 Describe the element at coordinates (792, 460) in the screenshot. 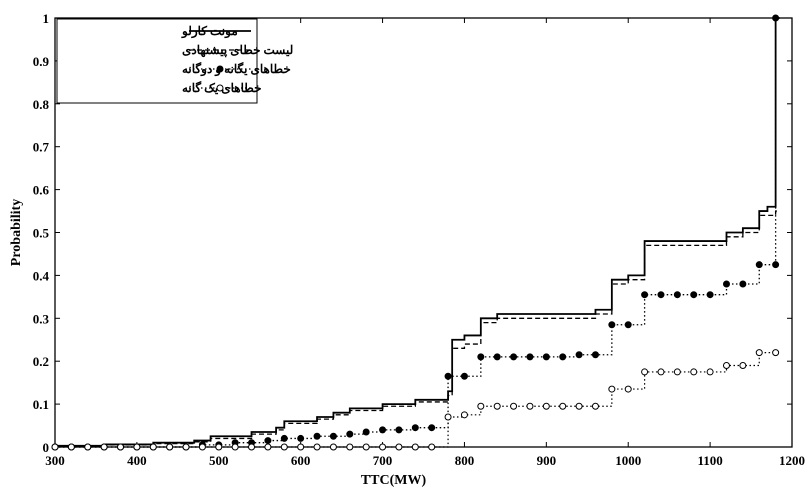

I see `x-tick-label: 1200` at that location.